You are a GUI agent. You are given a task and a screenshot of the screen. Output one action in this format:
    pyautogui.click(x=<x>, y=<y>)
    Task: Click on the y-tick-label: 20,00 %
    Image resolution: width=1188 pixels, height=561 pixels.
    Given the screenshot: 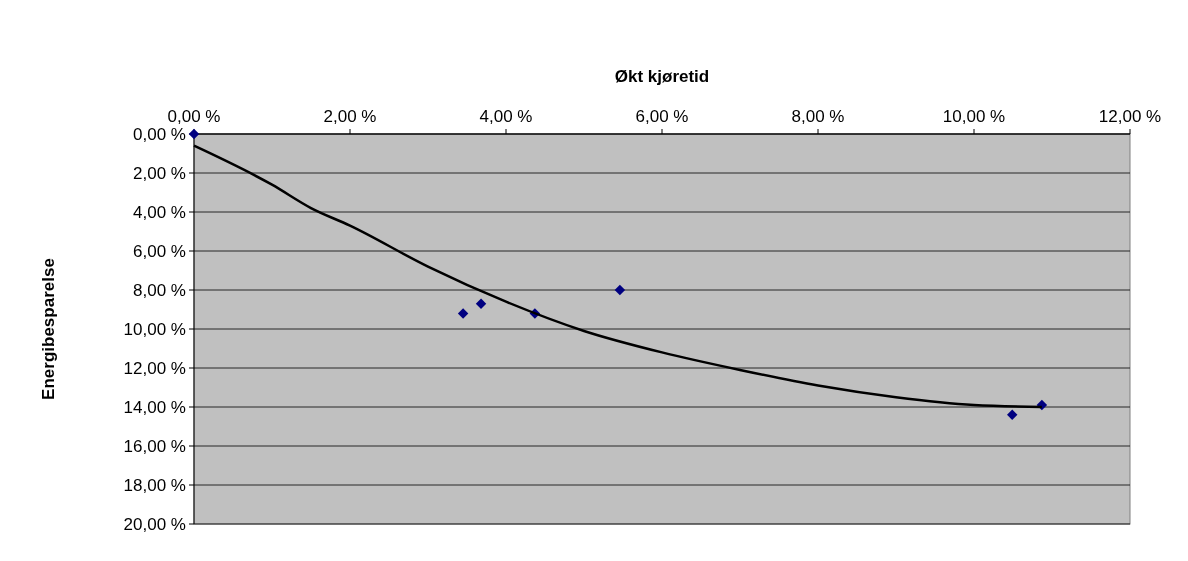 What is the action you would take?
    pyautogui.click(x=154, y=524)
    